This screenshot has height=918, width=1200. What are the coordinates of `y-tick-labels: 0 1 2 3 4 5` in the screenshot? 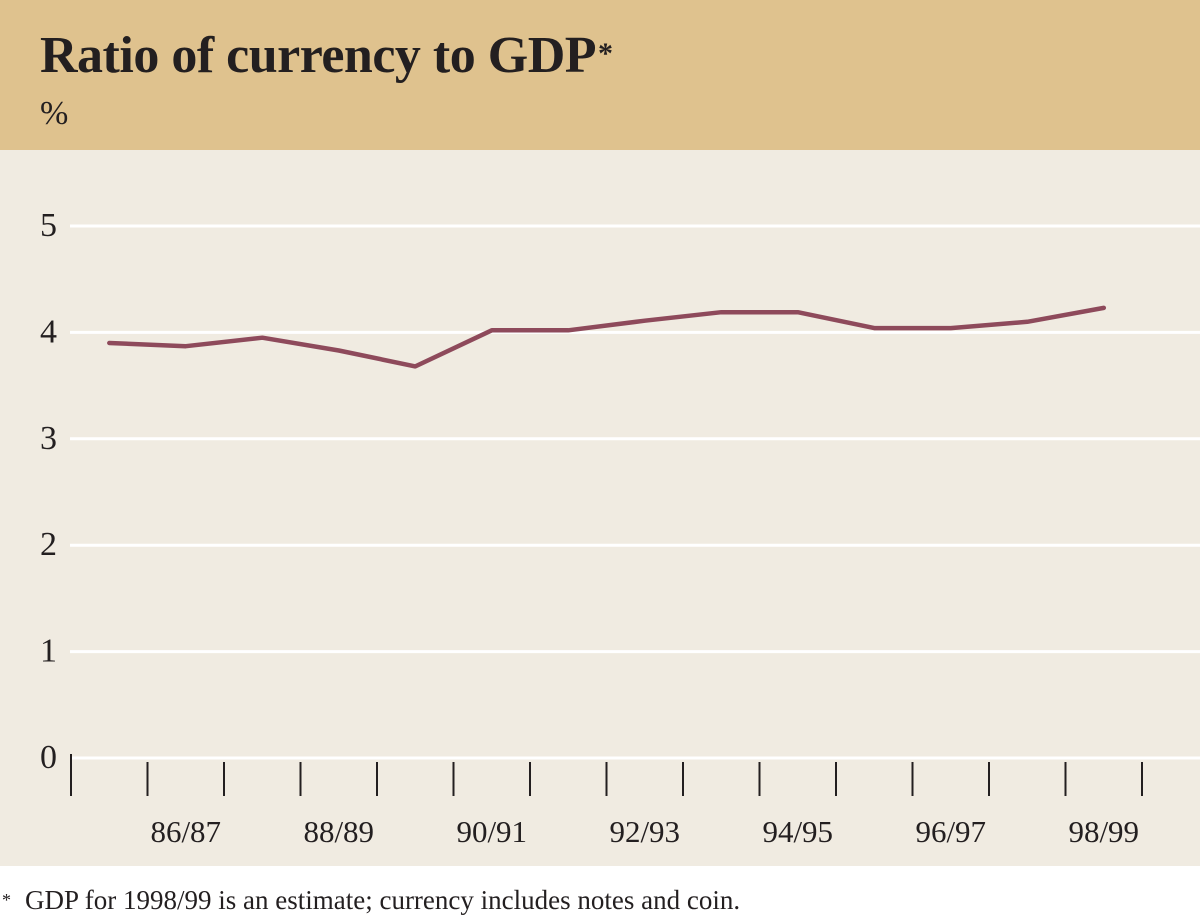 It's located at (48, 491).